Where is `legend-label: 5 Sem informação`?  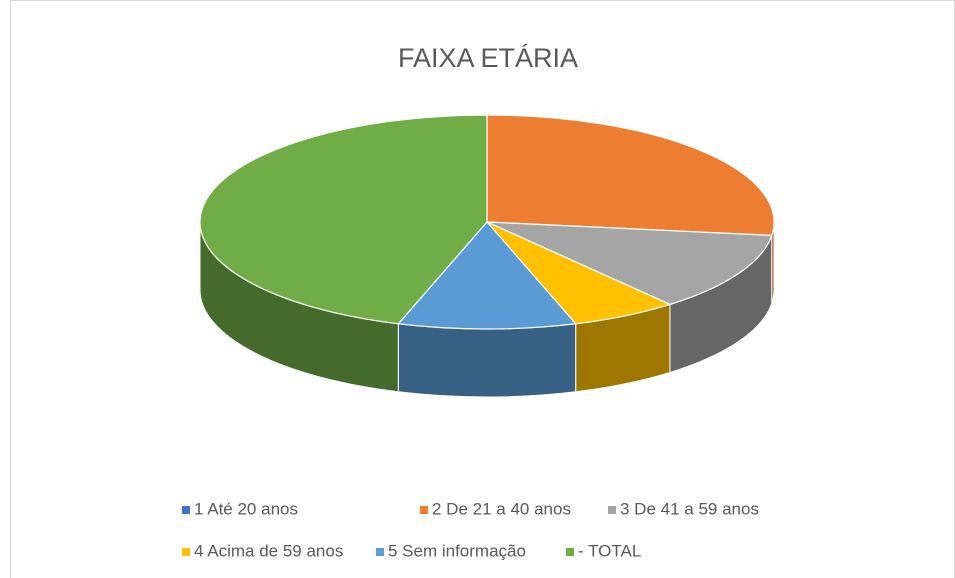 legend-label: 5 Sem informação is located at coordinates (457, 550).